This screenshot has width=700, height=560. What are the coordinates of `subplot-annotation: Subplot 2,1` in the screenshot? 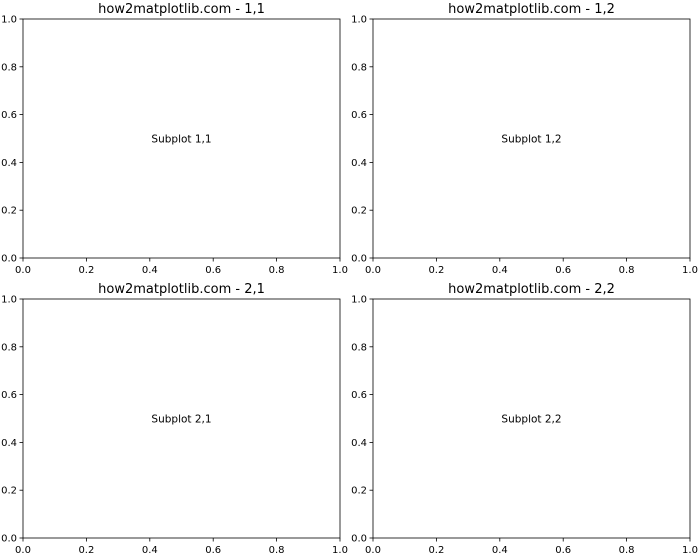 It's located at (181, 420).